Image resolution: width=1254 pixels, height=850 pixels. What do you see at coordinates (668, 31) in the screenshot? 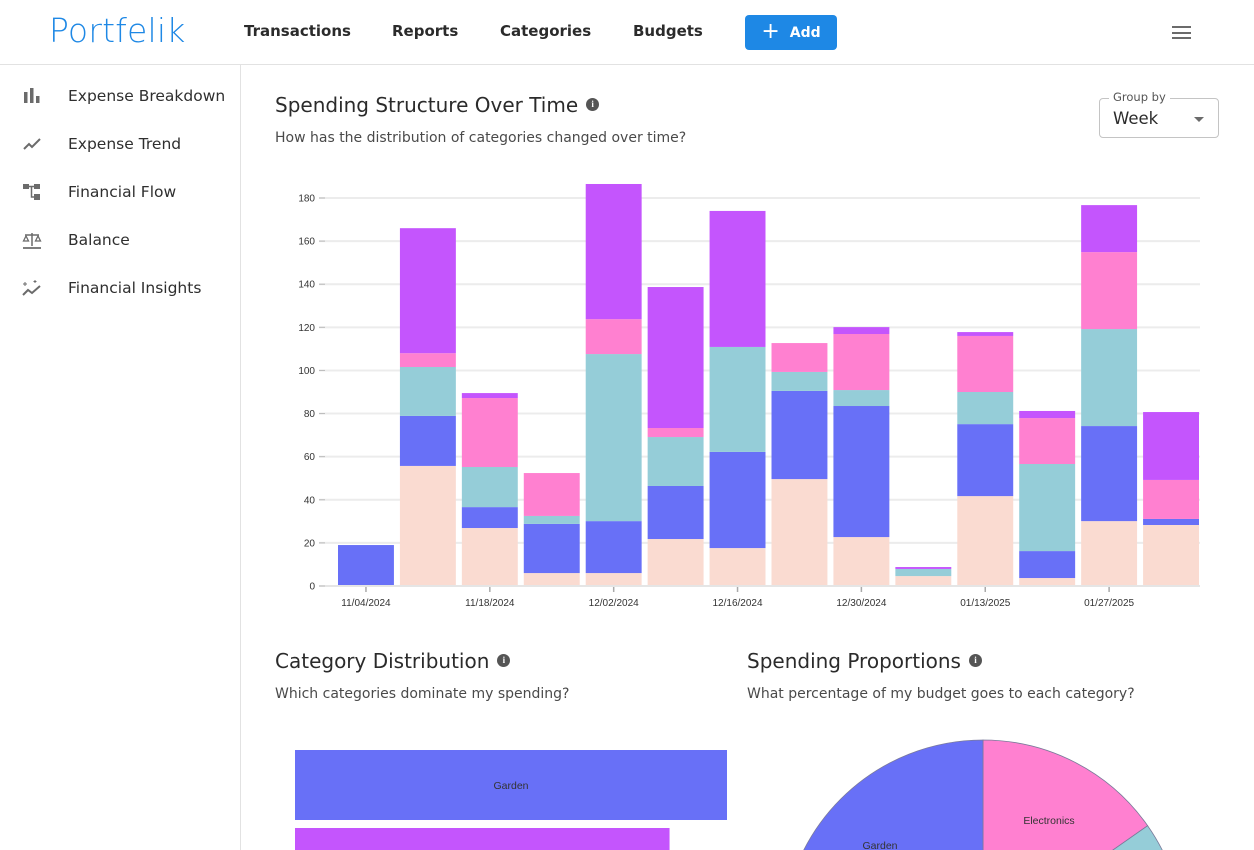
I see `nav-budgets: Budgets` at bounding box center [668, 31].